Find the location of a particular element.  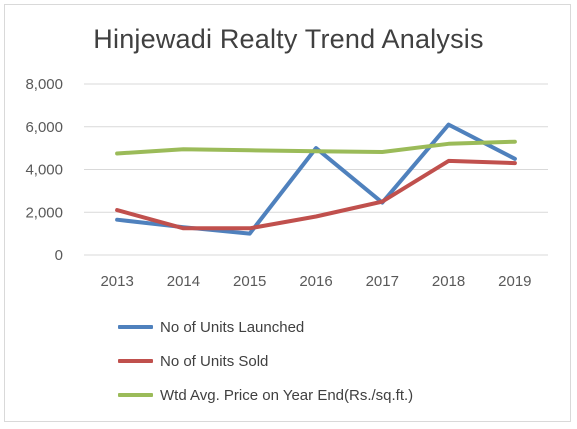

legend-item-avg-price: Wtd Avg. Price on Year End(Rs./sq.ft.) is located at coordinates (265, 395).